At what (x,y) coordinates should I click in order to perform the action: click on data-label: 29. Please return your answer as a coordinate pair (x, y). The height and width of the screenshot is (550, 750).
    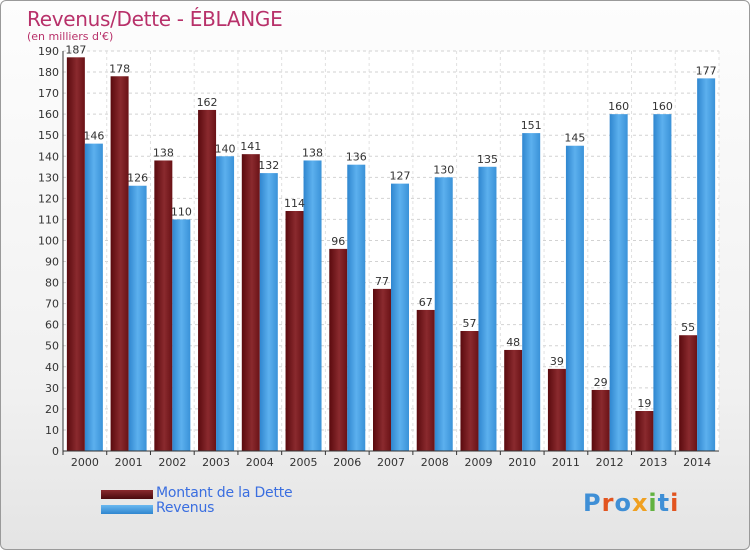
    Looking at the image, I should click on (601, 382).